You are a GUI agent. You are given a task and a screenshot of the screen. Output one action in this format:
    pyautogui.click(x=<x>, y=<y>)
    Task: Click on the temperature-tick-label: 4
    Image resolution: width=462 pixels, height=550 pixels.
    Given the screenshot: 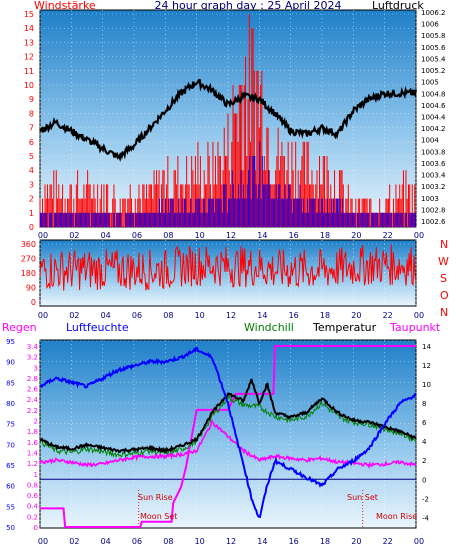 What is the action you would take?
    pyautogui.click(x=424, y=442)
    